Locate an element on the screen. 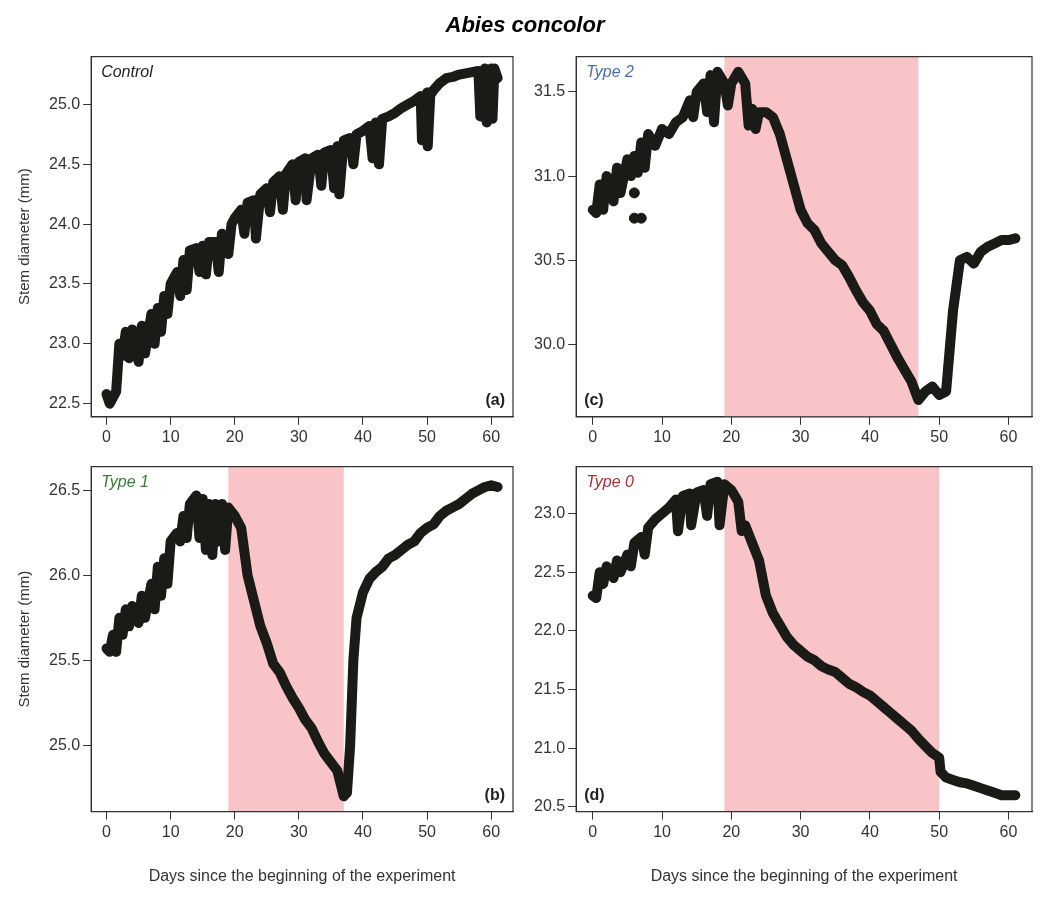 The height and width of the screenshot is (906, 1050). annotation: (d) is located at coordinates (594, 795).